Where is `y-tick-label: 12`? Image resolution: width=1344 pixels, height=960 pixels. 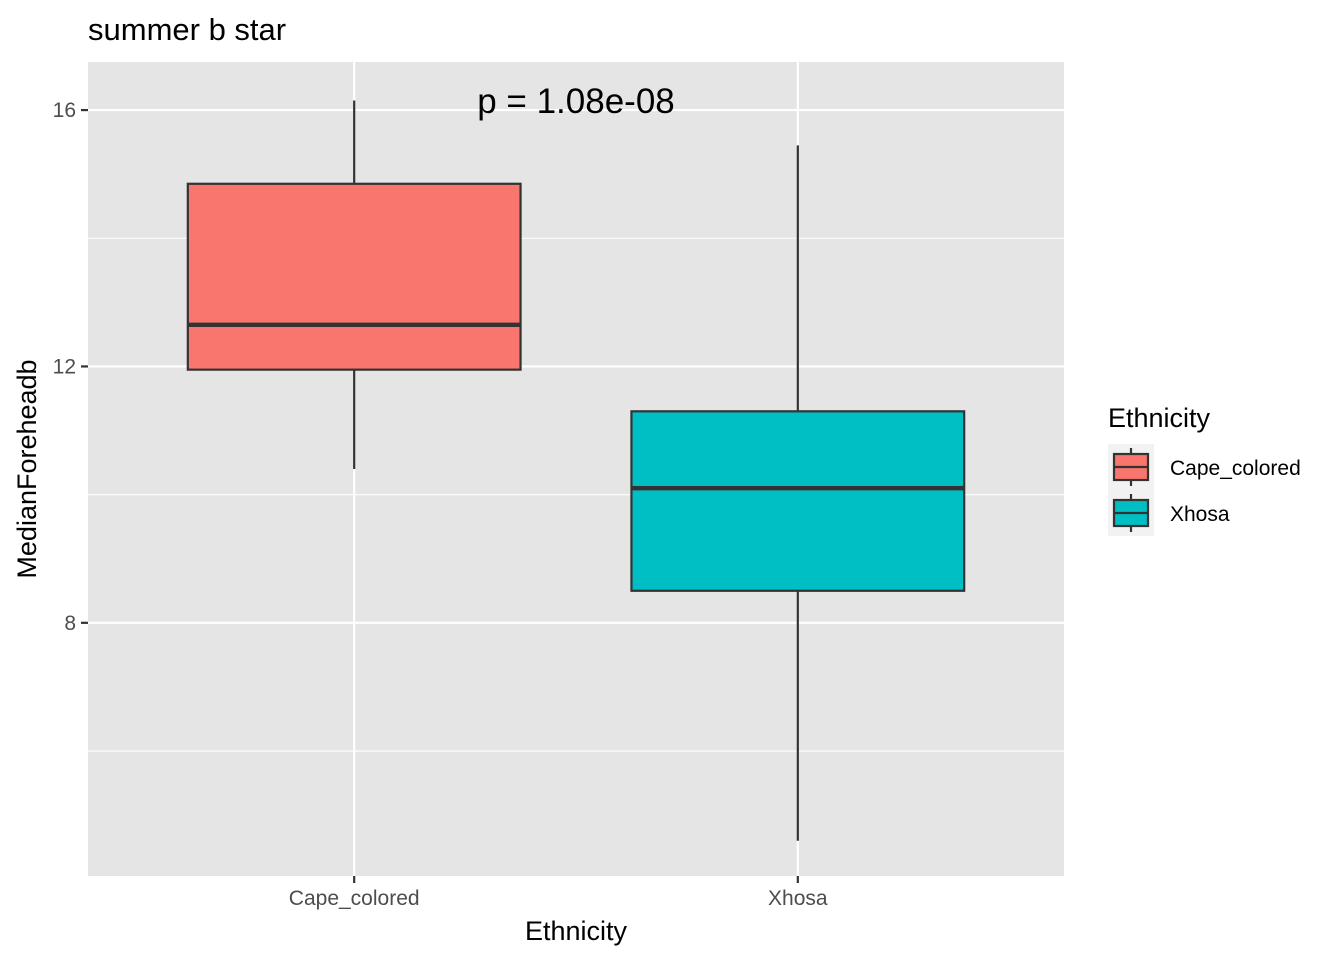 y-tick-label: 12 is located at coordinates (64, 366).